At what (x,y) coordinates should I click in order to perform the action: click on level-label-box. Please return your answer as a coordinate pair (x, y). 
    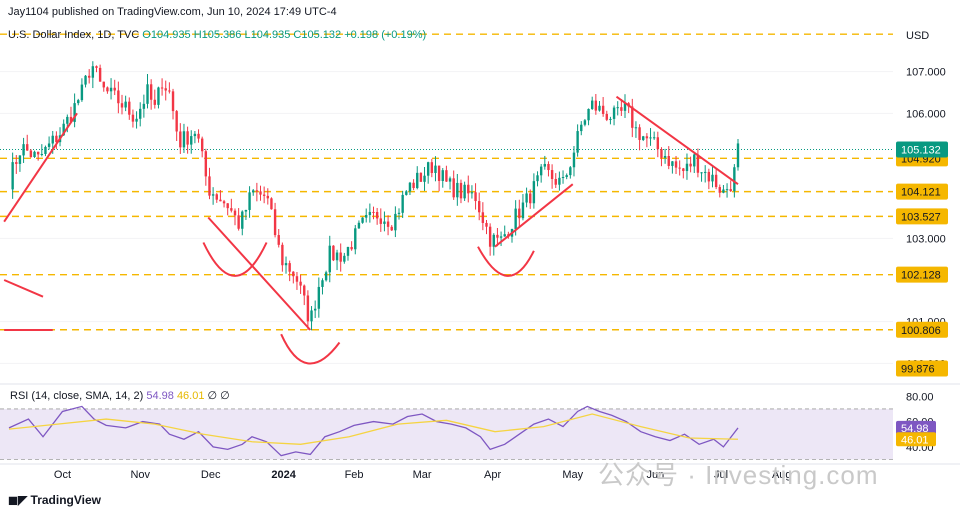
    Looking at the image, I should click on (922, 274).